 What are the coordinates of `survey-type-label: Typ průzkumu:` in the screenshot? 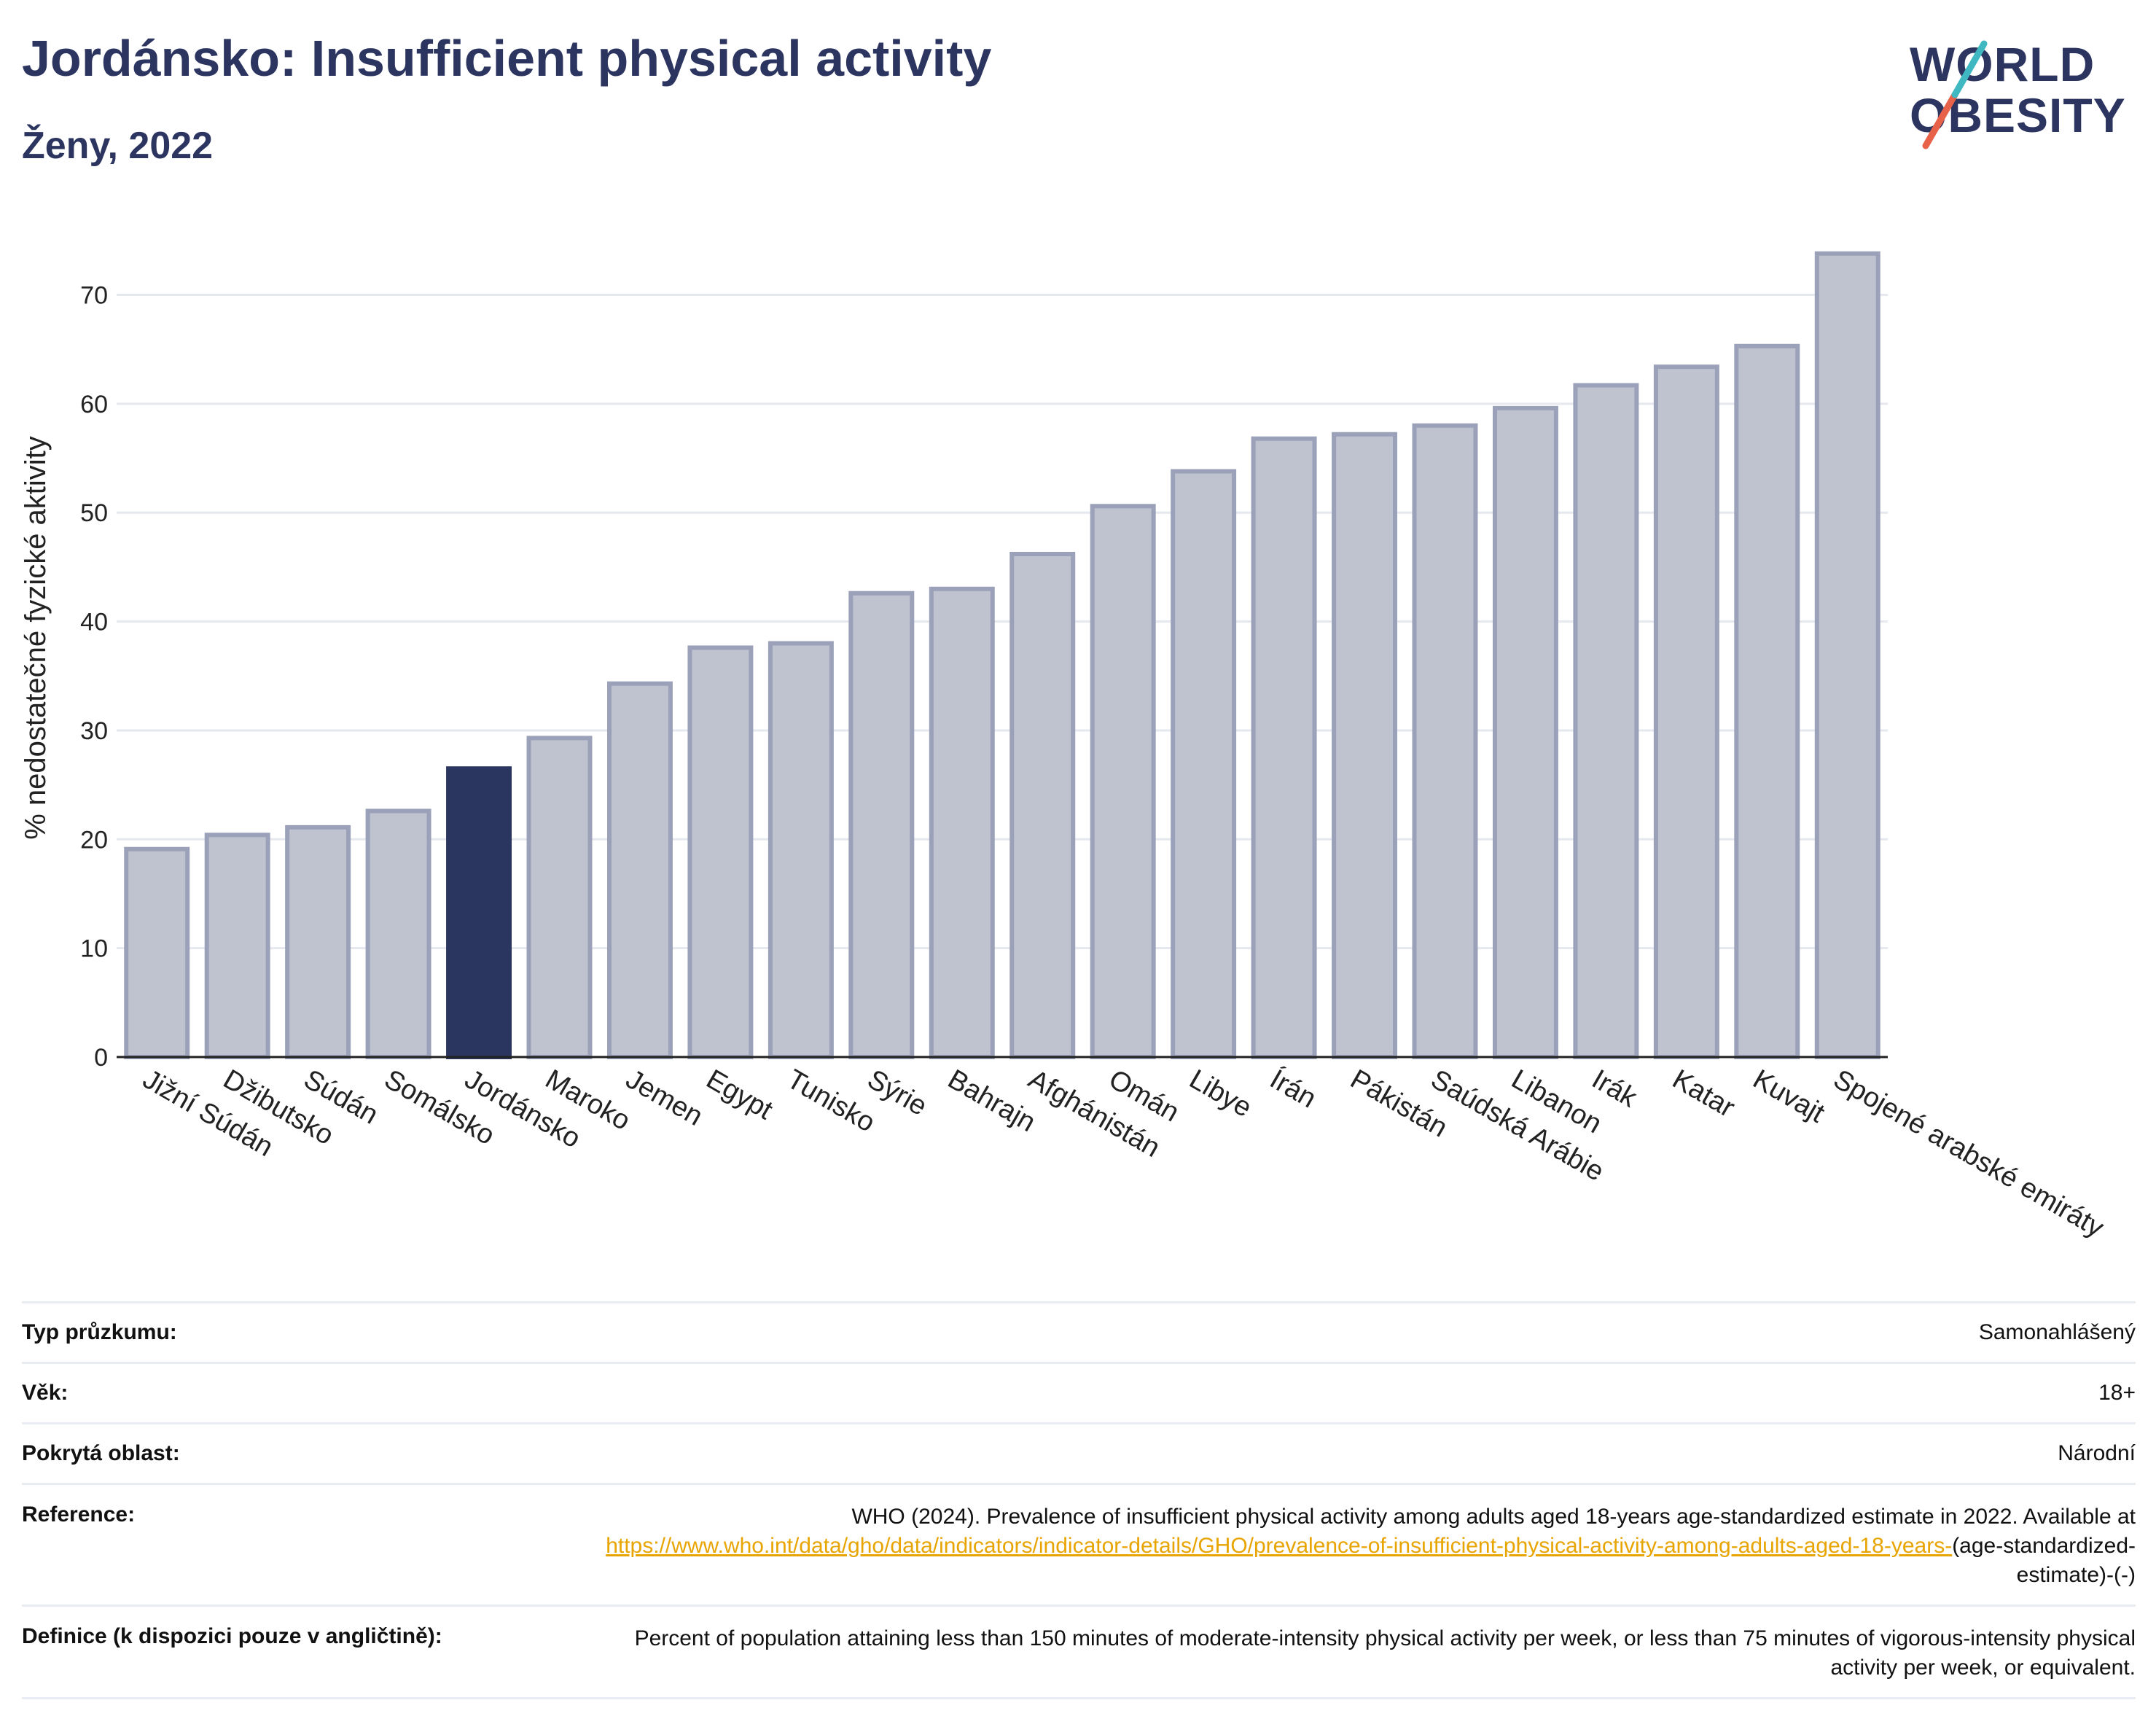 It's located at (100, 1332).